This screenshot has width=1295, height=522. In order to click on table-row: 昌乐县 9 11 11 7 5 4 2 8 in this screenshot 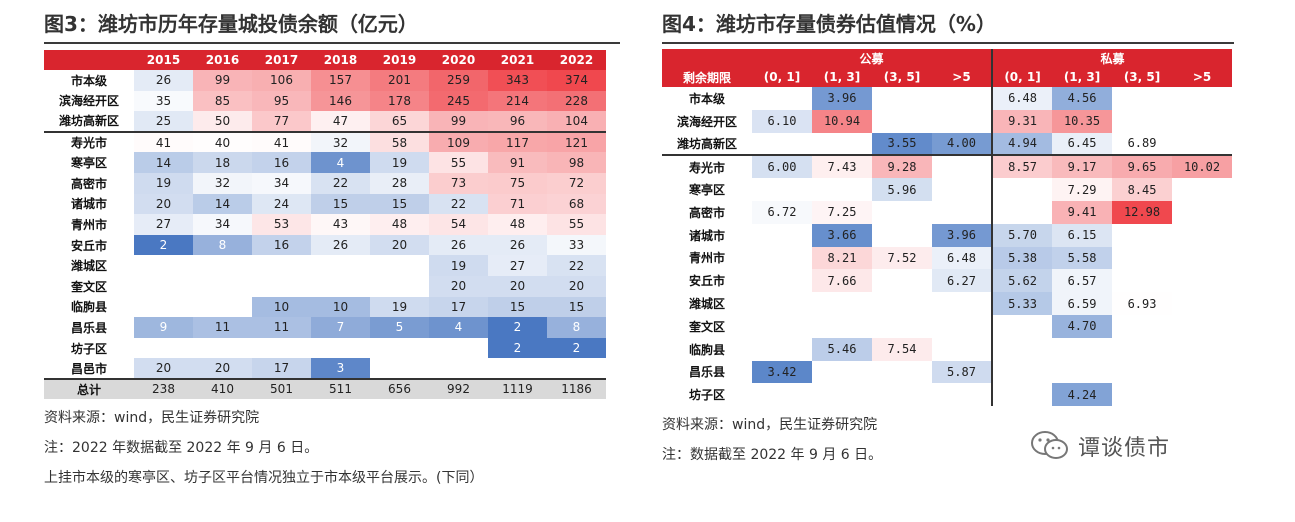, I will do `click(325, 327)`.